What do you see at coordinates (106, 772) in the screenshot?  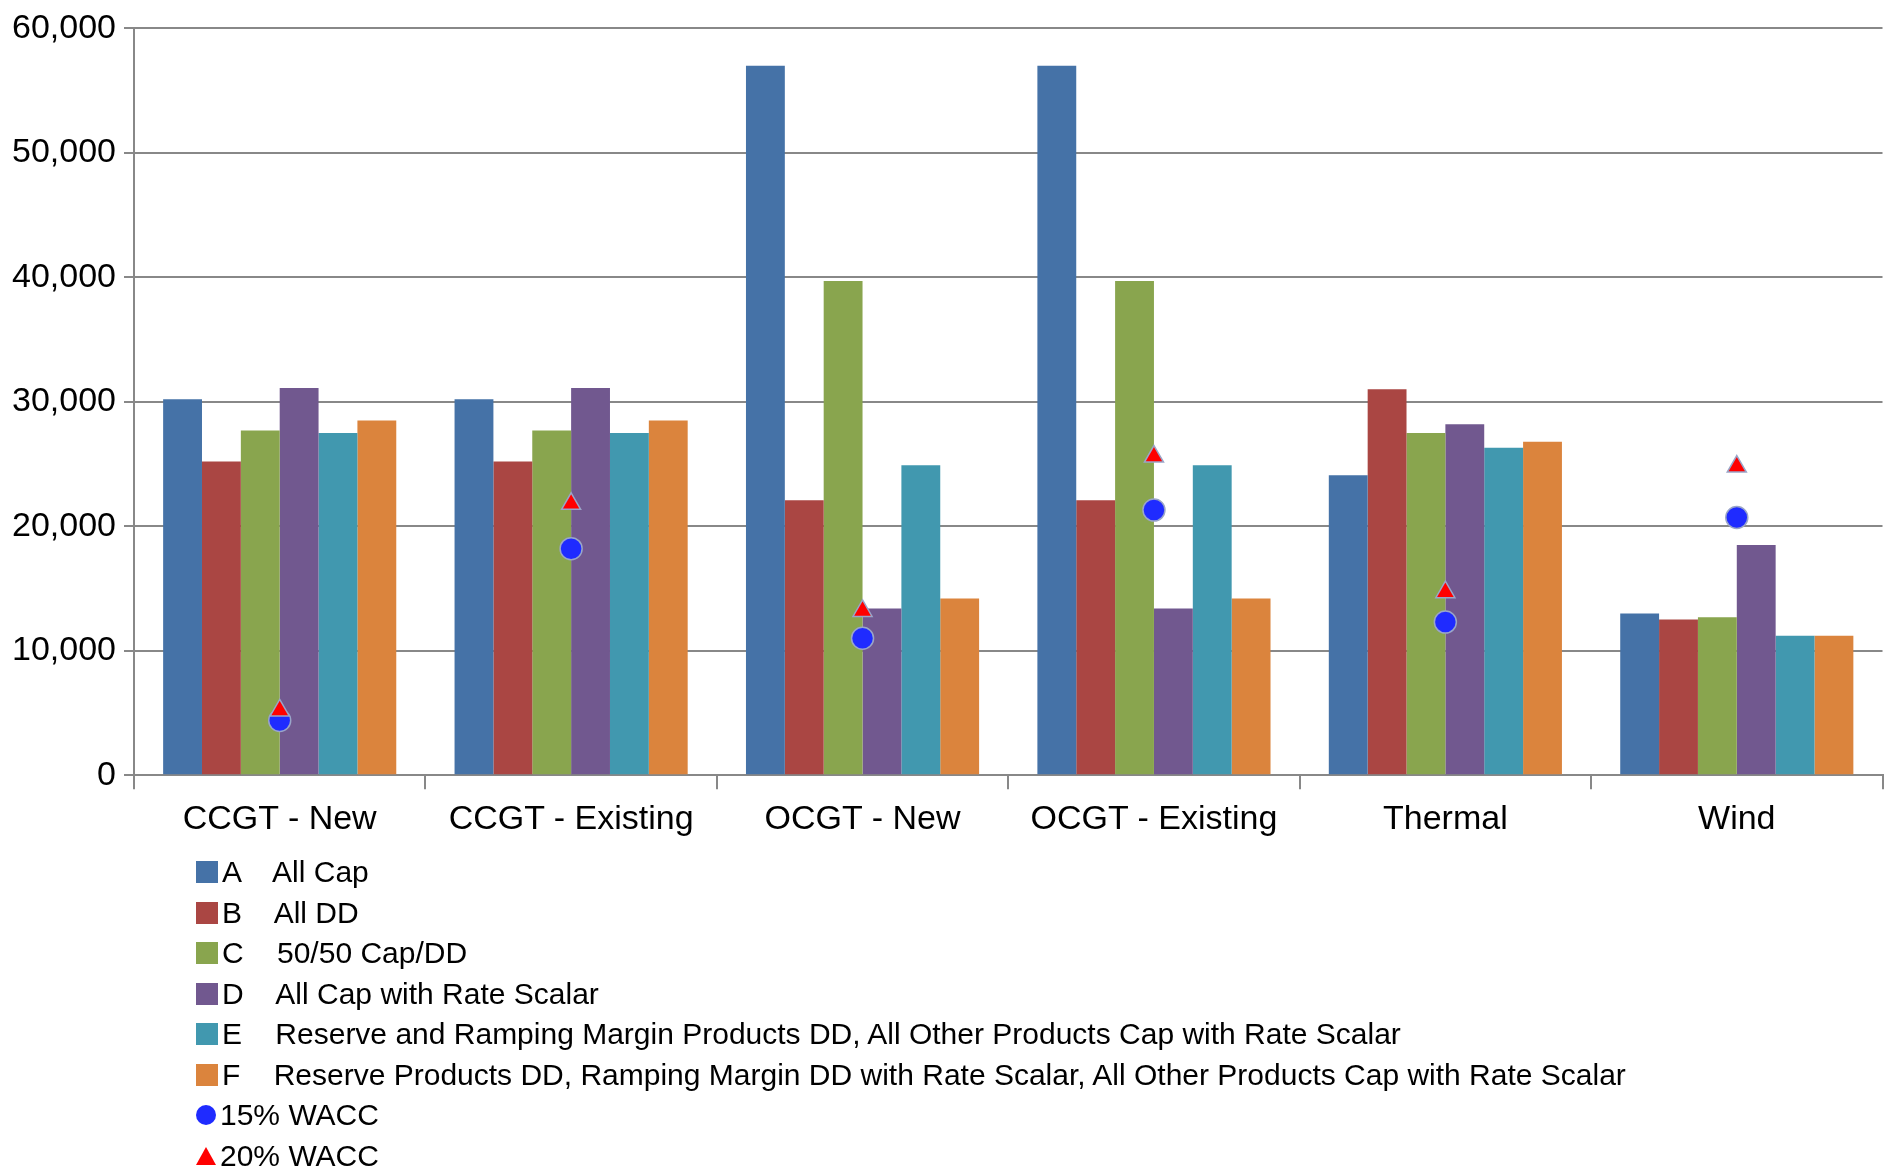 I see `y-tick-label: 0` at bounding box center [106, 772].